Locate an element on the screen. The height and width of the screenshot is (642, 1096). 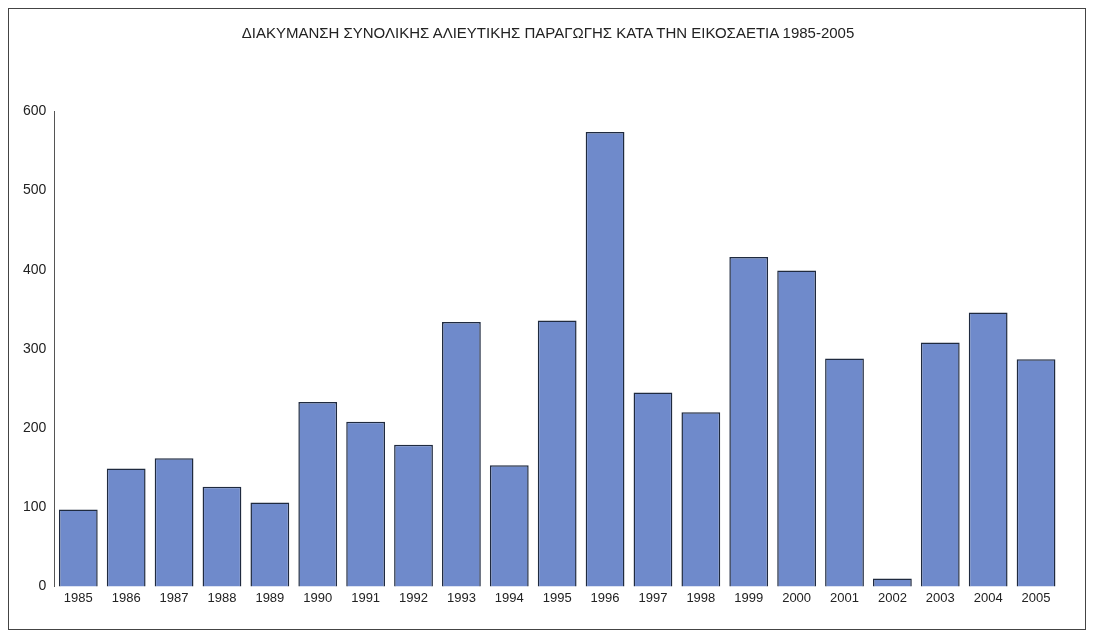
chart-title: ΔΙΑΚΥΜΑΝΣΗ ΣΥΝΟΛΙΚΗΣ ΑΛΙΕΥΤΙΚΗΣ ΠΑΡΑΓΩΓΗΣ ΚΑΤΑ ΤΗΝ ΕΙΚΟΣΑΕΤΙΑ 1985-2005 is located at coordinates (548, 32).